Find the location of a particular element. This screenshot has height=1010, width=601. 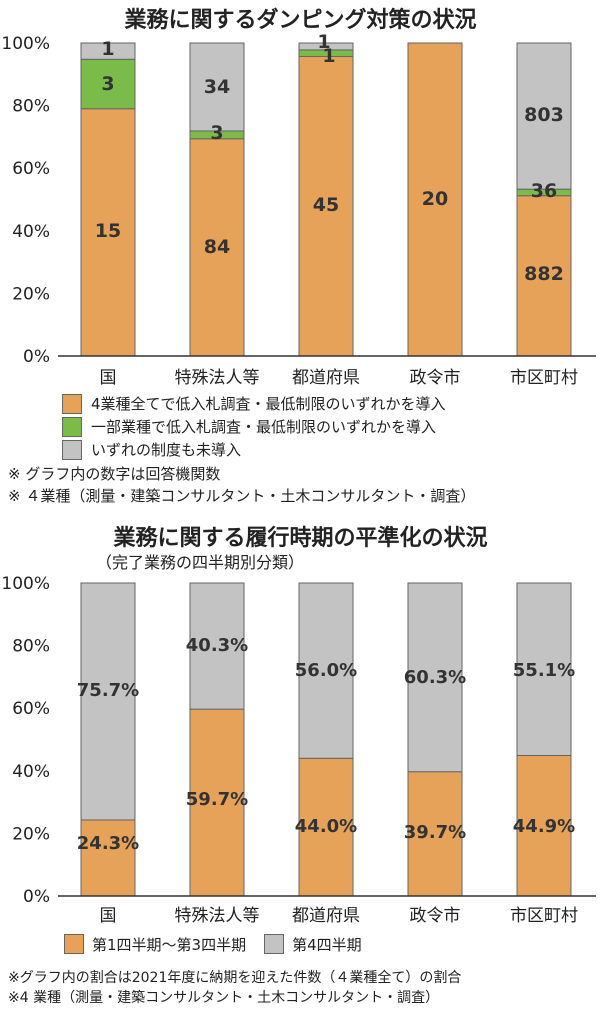

data-label: 24.3% is located at coordinates (108, 843).